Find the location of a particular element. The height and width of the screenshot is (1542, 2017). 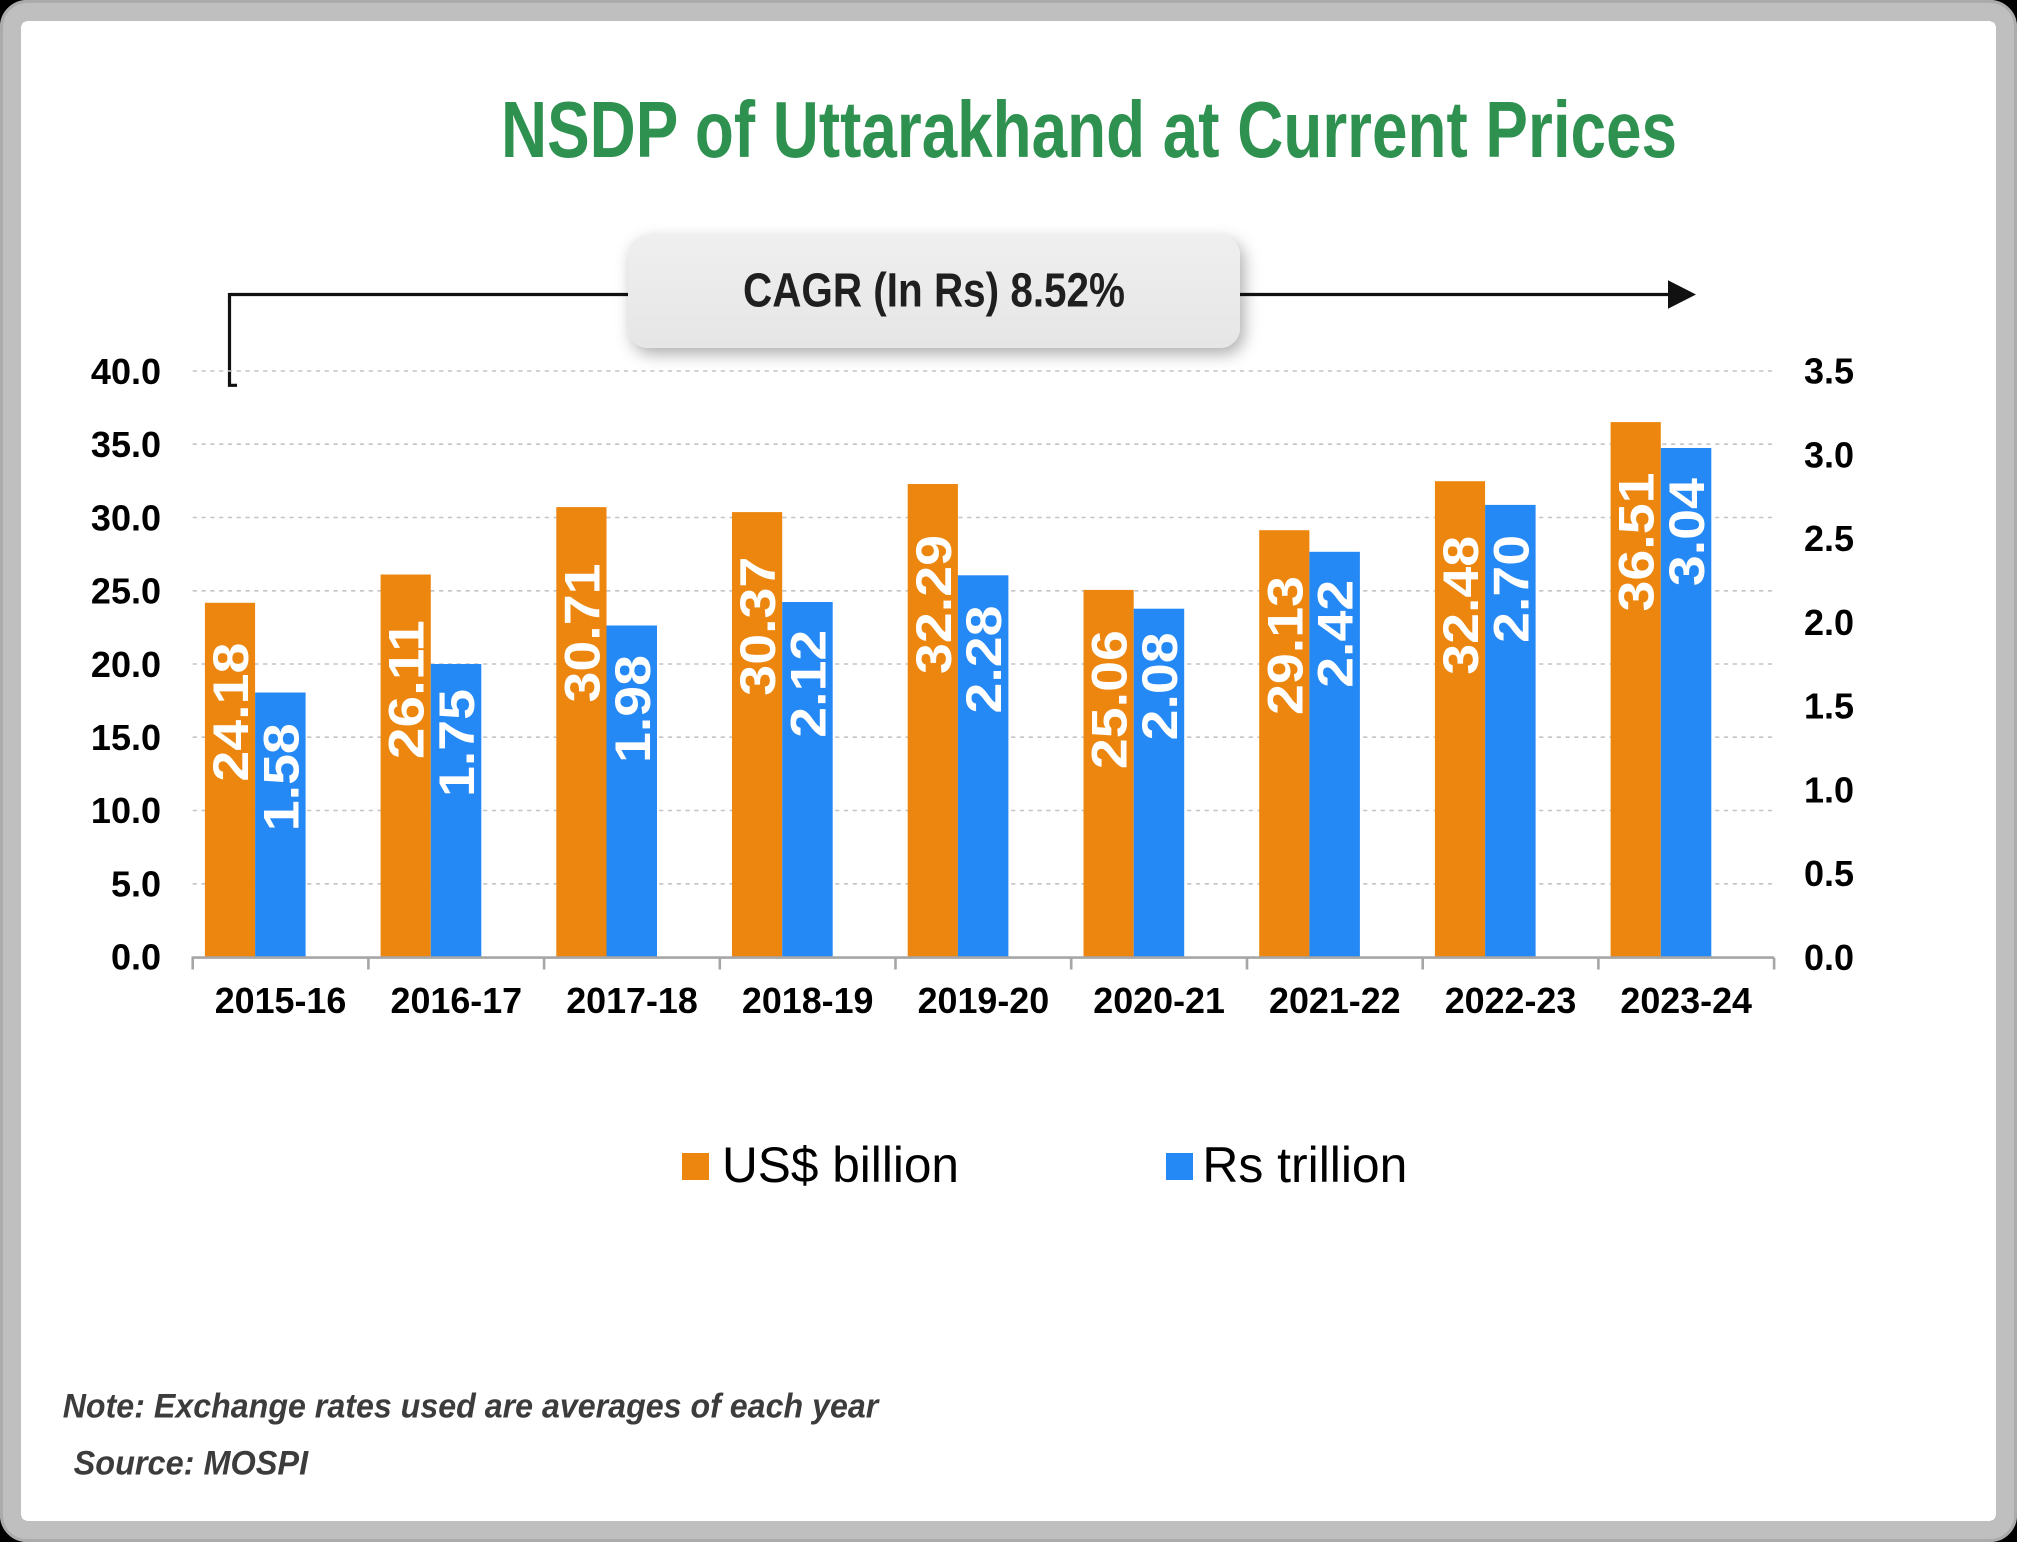

svg-text: 35.0 is located at coordinates (126, 444).